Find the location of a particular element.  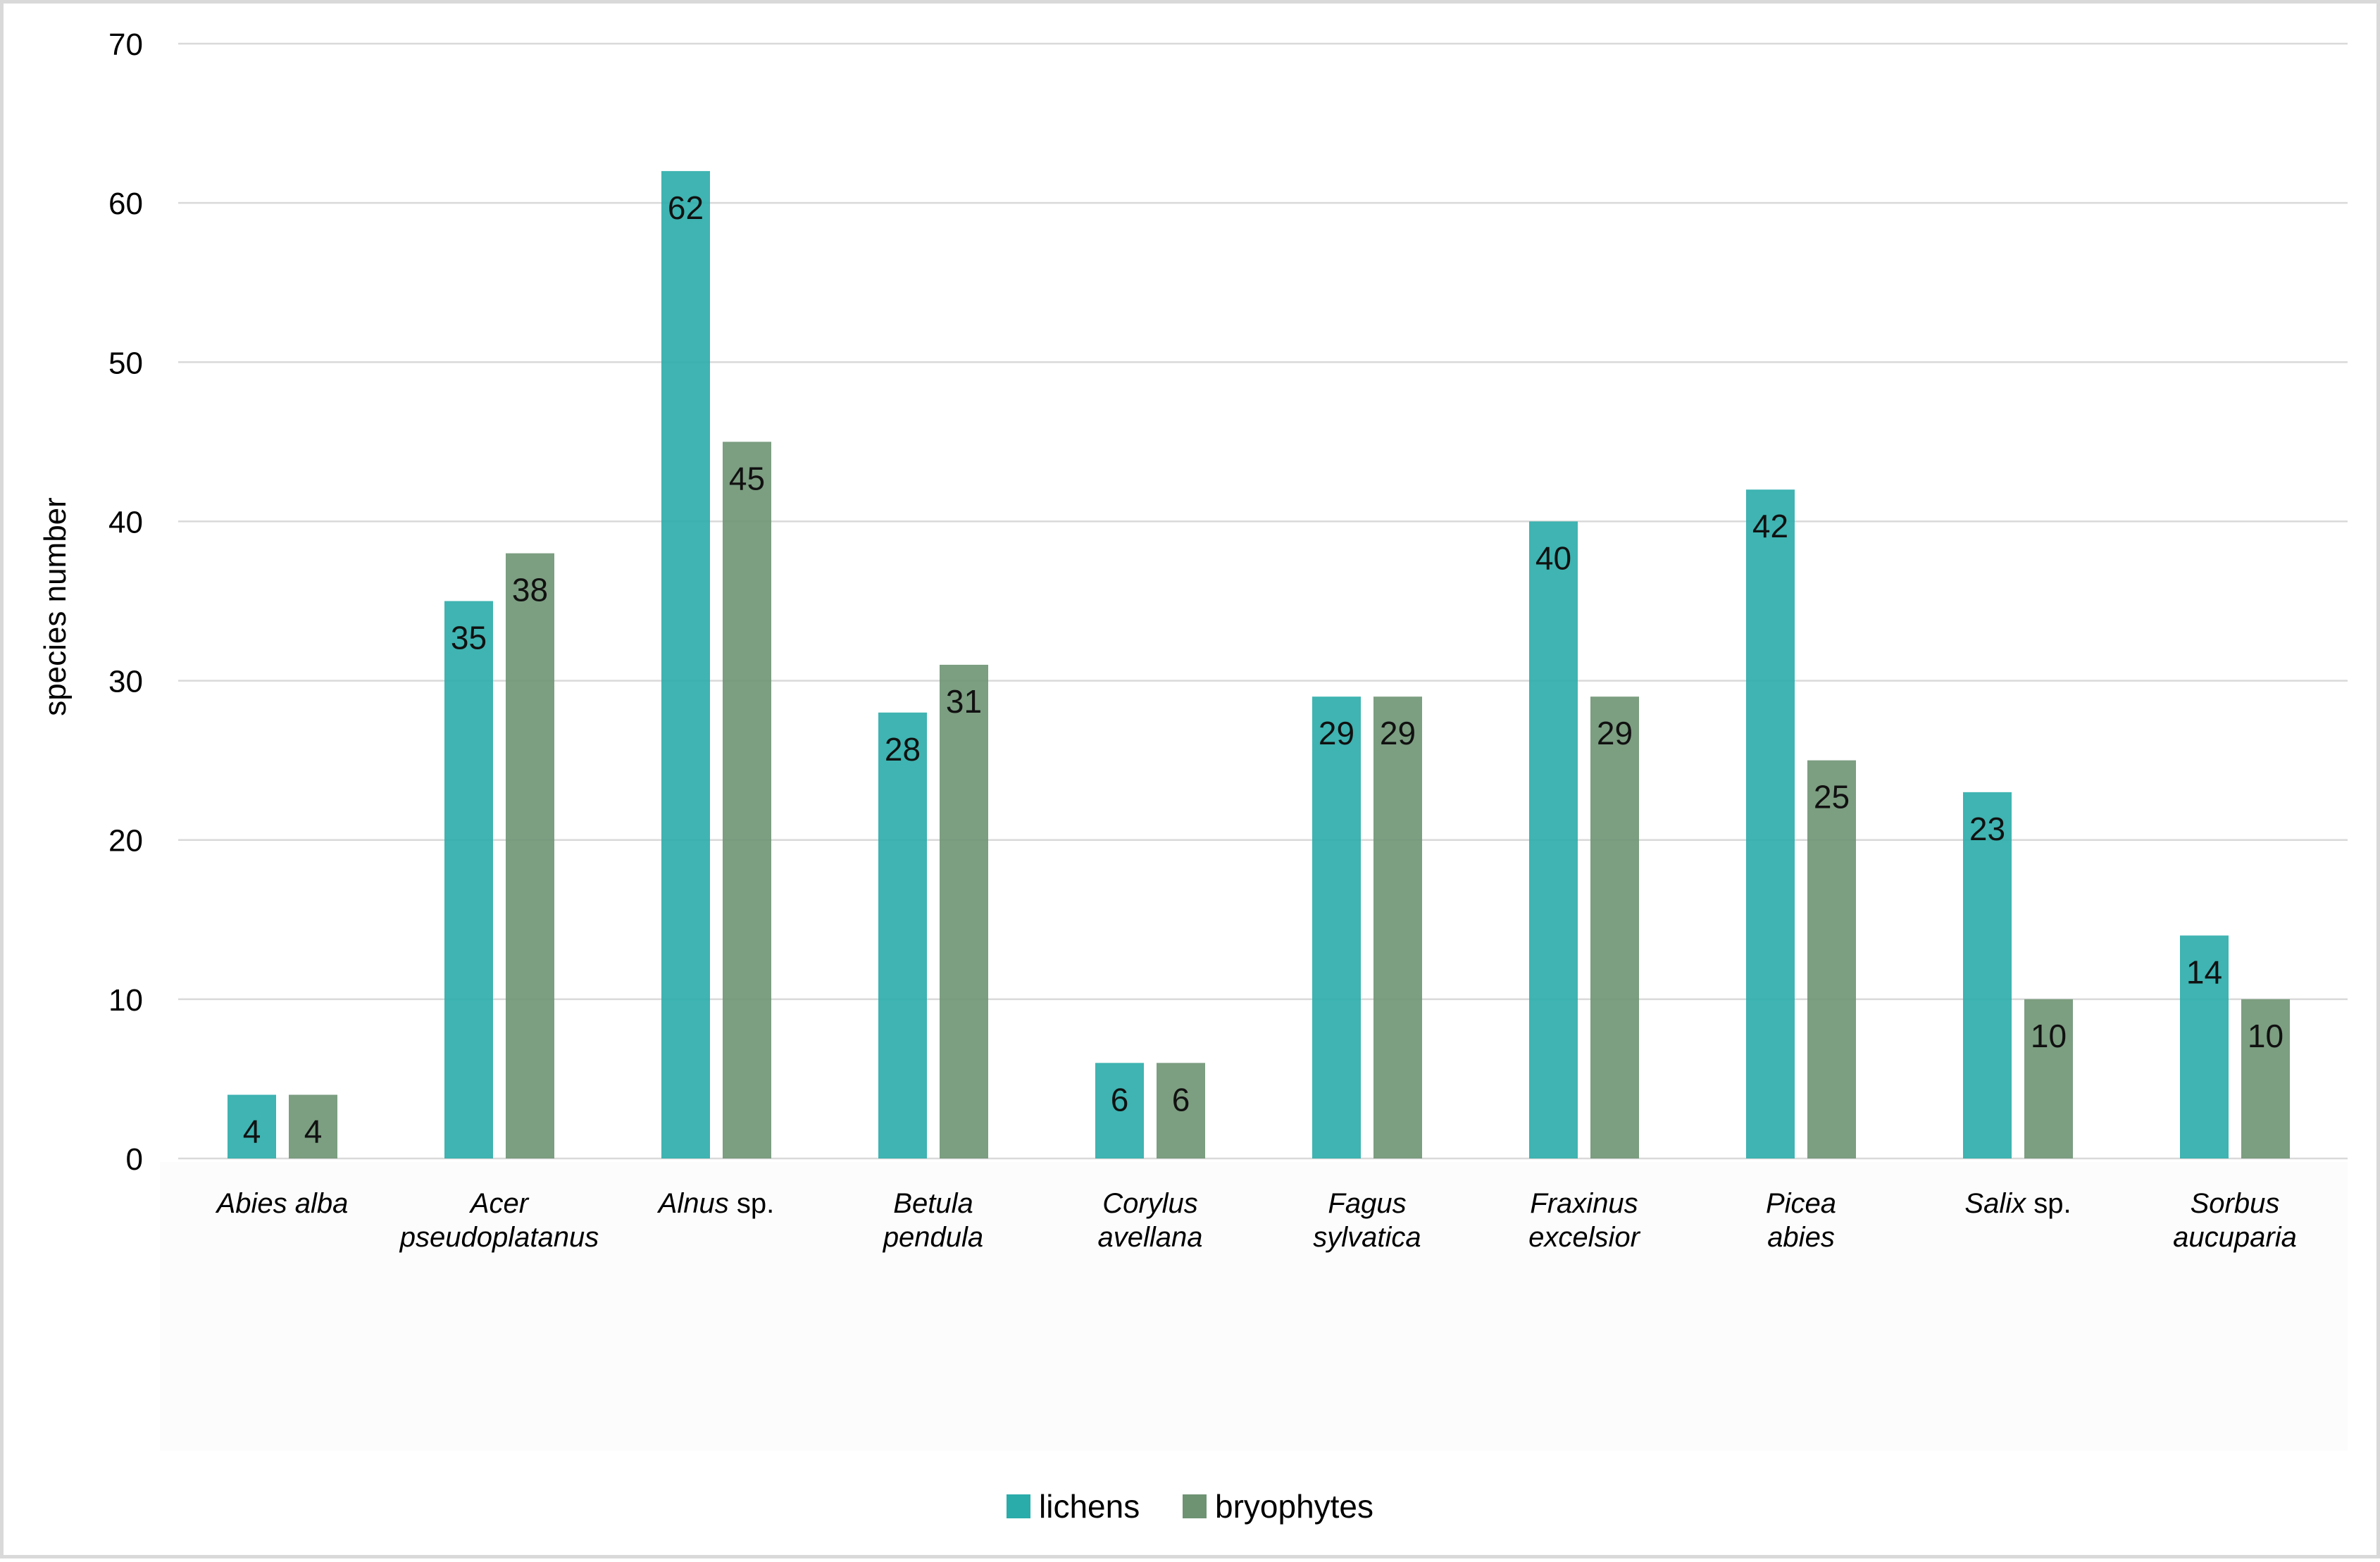

x-tick-label: aucuparia is located at coordinates (2235, 1237).